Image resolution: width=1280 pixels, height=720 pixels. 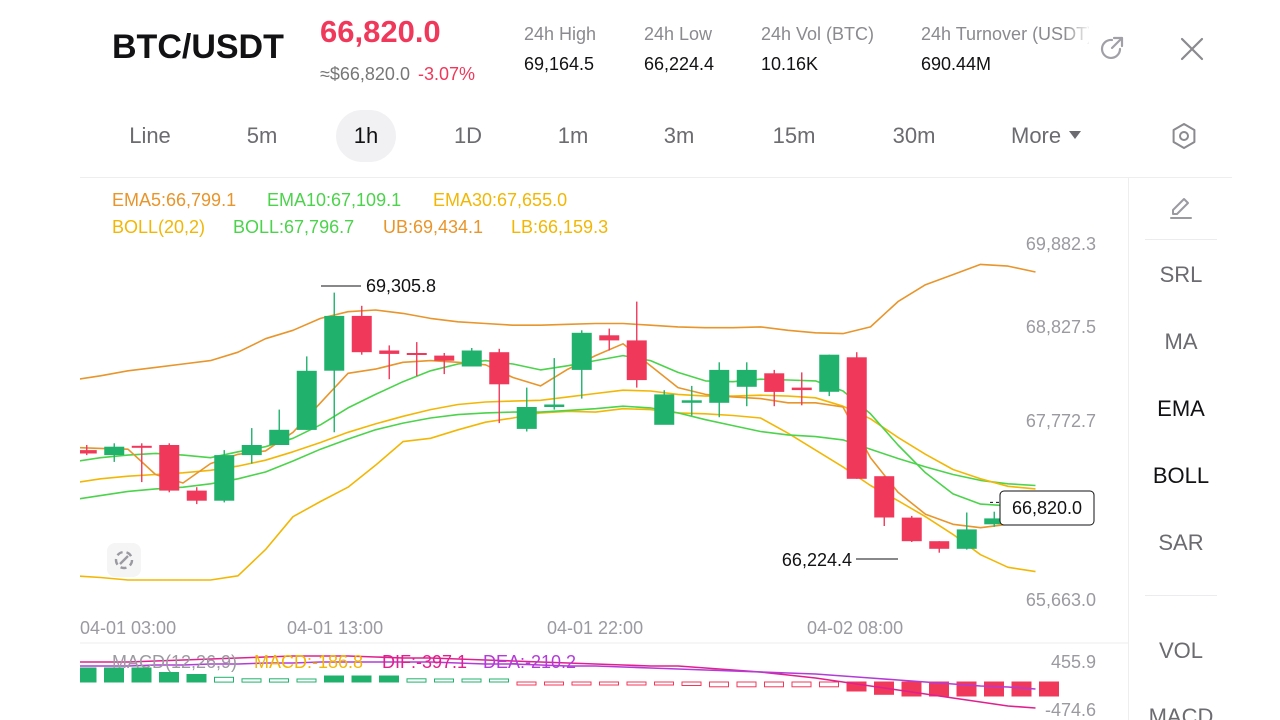 I want to click on legend-macd-params: MACD(12,26,9), so click(x=175, y=662).